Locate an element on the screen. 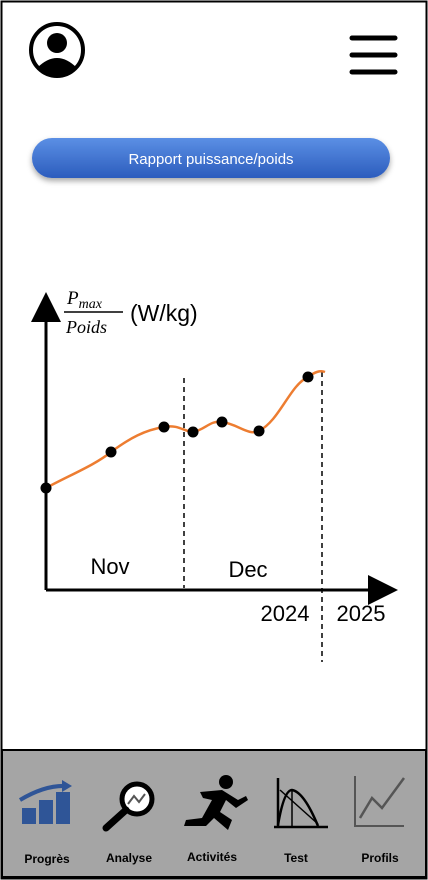  y-label-unit: (W/kg) is located at coordinates (164, 313).